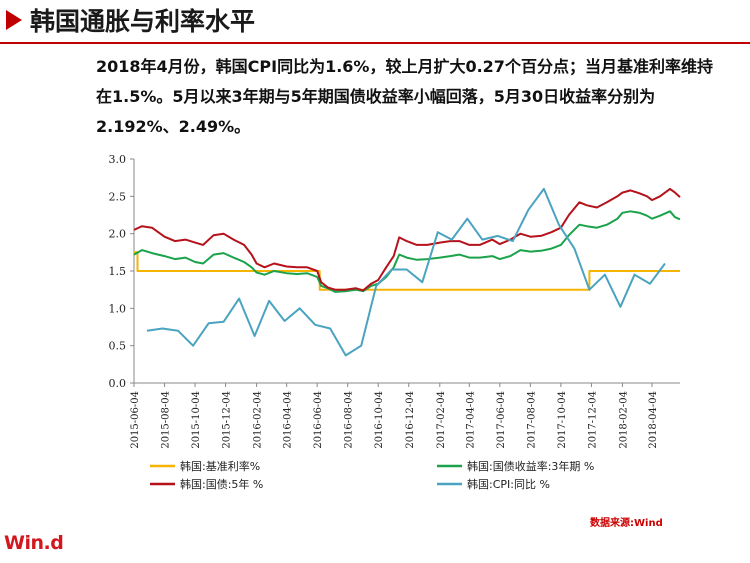 This screenshot has height=563, width=750. Describe the element at coordinates (118, 271) in the screenshot. I see `y-tick-label: 1.5` at that location.